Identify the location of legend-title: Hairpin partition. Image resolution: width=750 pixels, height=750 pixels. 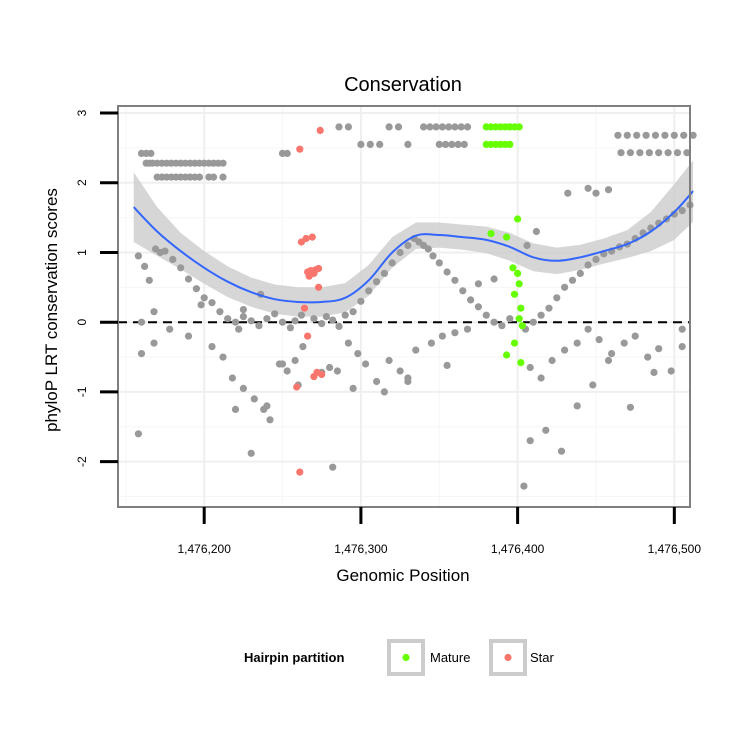
(294, 657).